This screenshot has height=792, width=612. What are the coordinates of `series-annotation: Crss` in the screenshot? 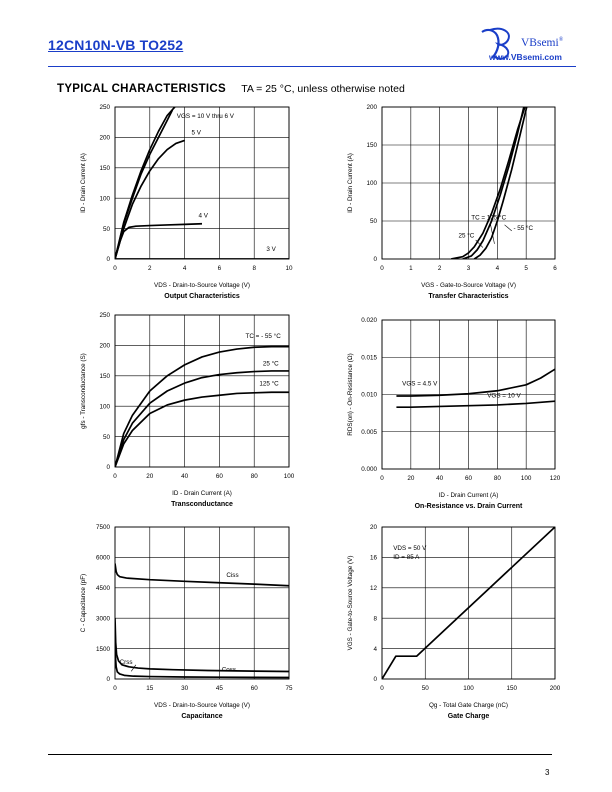 It's located at (126, 662).